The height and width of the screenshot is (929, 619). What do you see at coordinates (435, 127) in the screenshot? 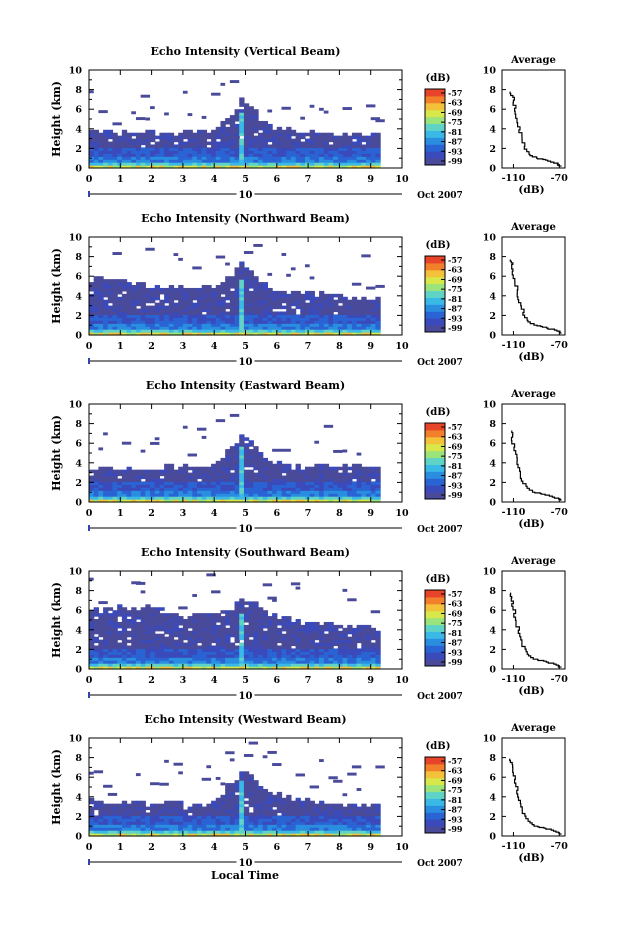
I see `colorbar-frame` at bounding box center [435, 127].